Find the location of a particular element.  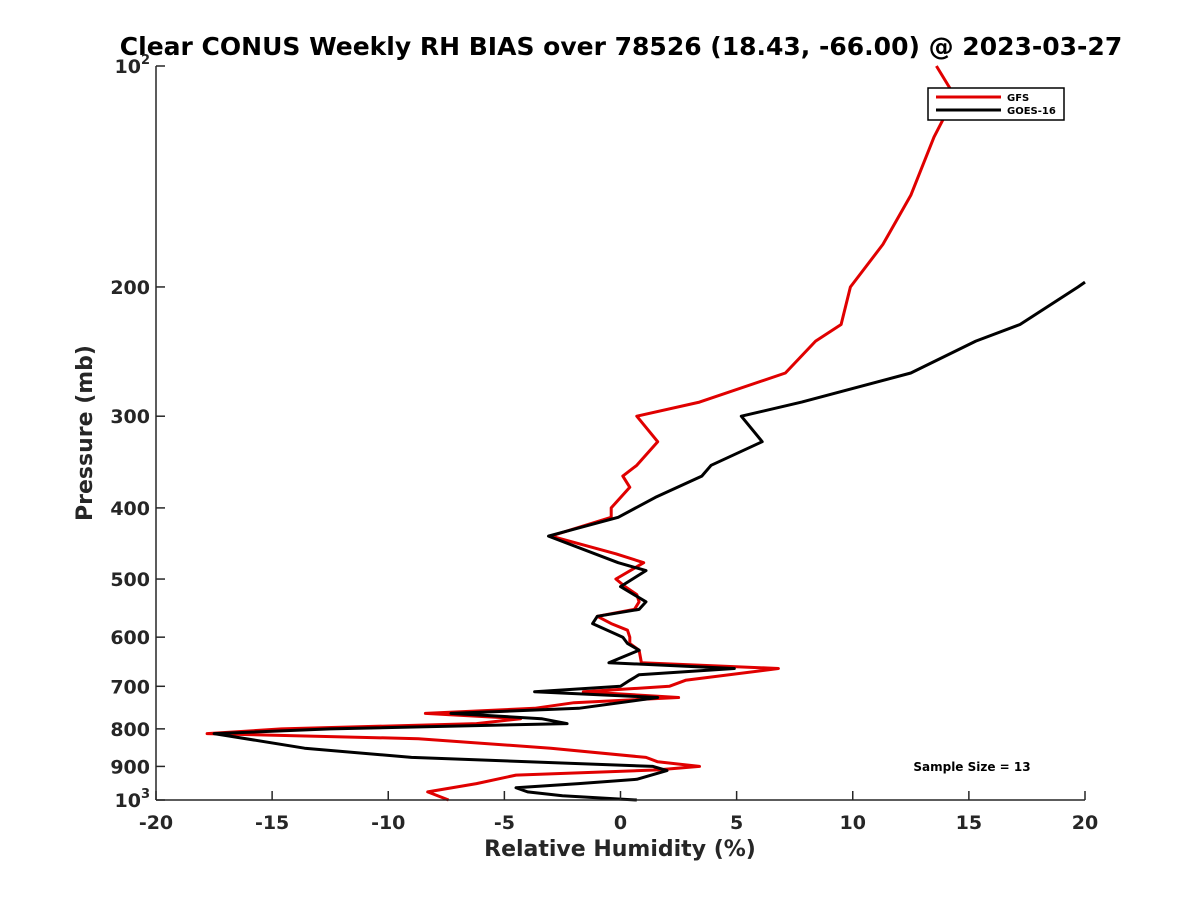

x-tick-label: -10 is located at coordinates (388, 823).